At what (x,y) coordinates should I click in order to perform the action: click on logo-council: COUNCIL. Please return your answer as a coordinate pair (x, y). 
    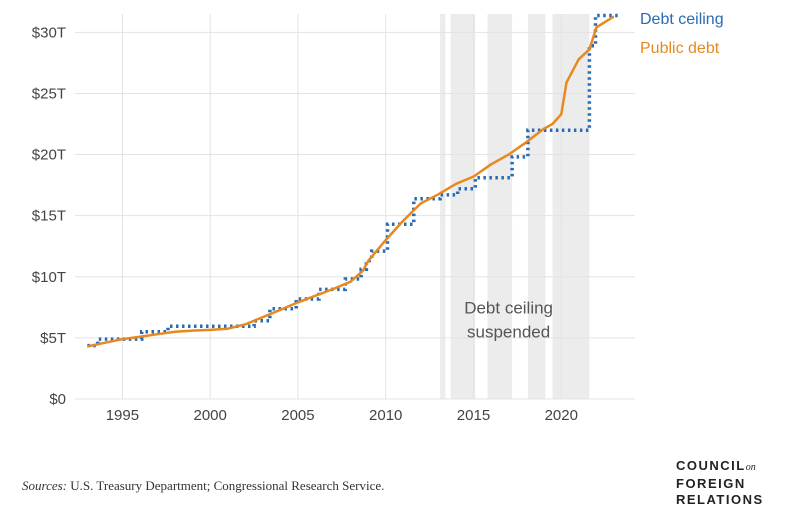
    Looking at the image, I should click on (711, 465).